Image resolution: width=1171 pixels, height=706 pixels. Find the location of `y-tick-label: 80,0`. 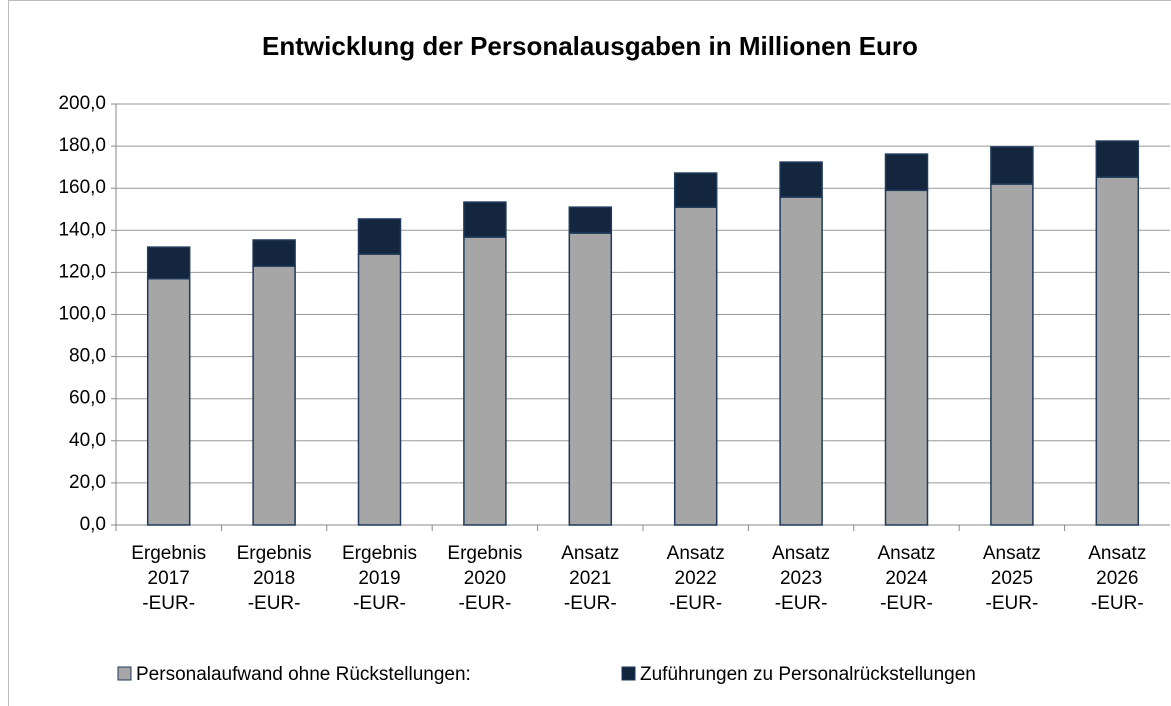

y-tick-label: 80,0 is located at coordinates (87, 356).